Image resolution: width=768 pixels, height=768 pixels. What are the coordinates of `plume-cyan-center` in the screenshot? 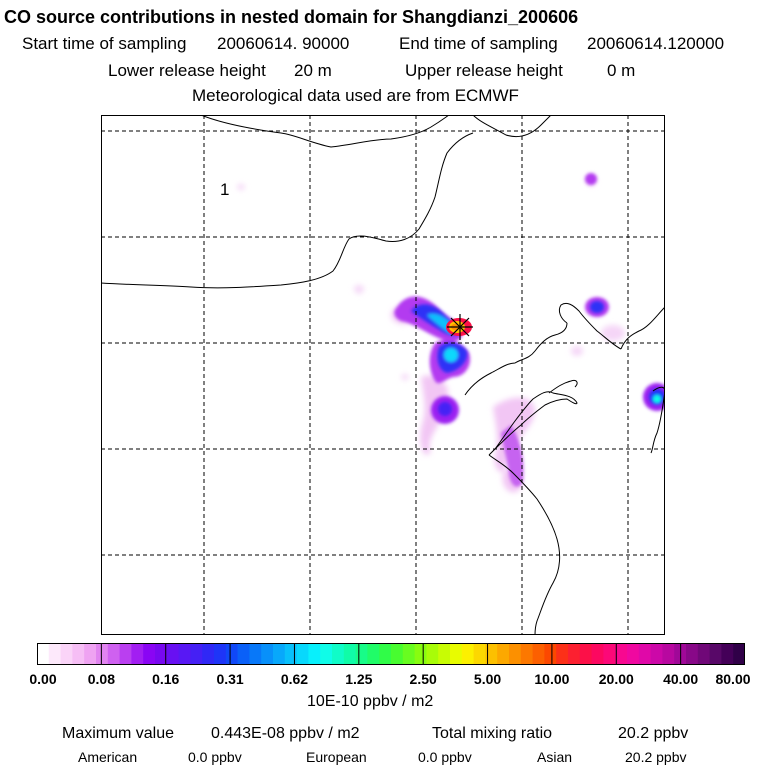 It's located at (451, 355).